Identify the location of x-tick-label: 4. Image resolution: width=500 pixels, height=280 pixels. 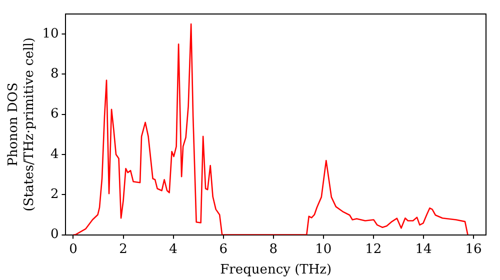
(173, 249).